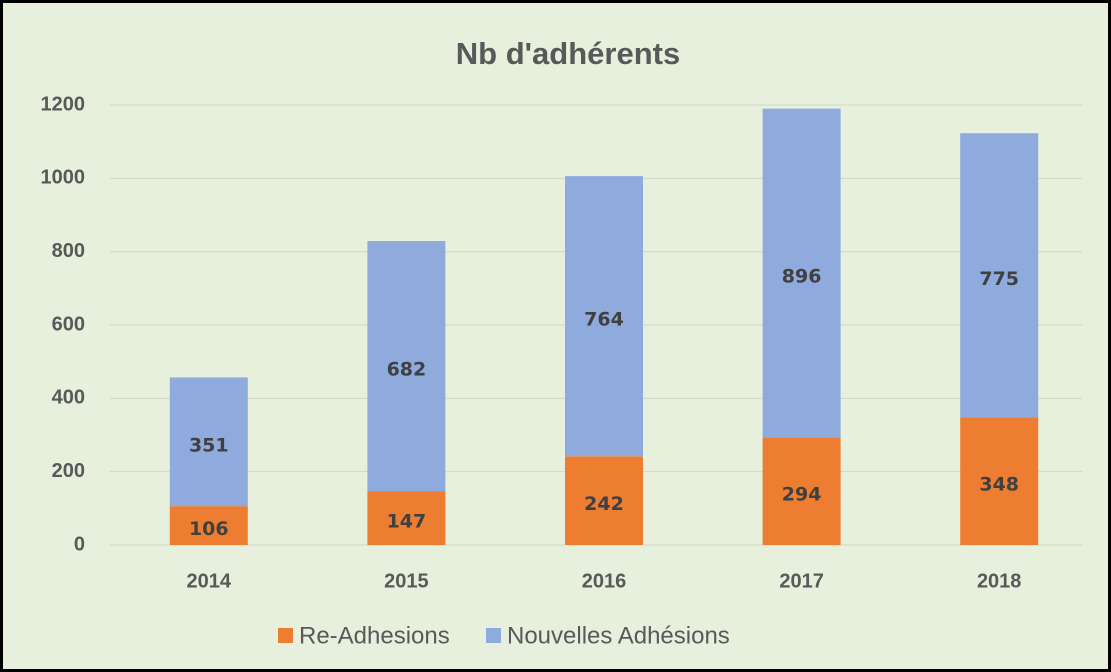 Image resolution: width=1111 pixels, height=672 pixels. Describe the element at coordinates (802, 495) in the screenshot. I see `data-label: 294` at that location.